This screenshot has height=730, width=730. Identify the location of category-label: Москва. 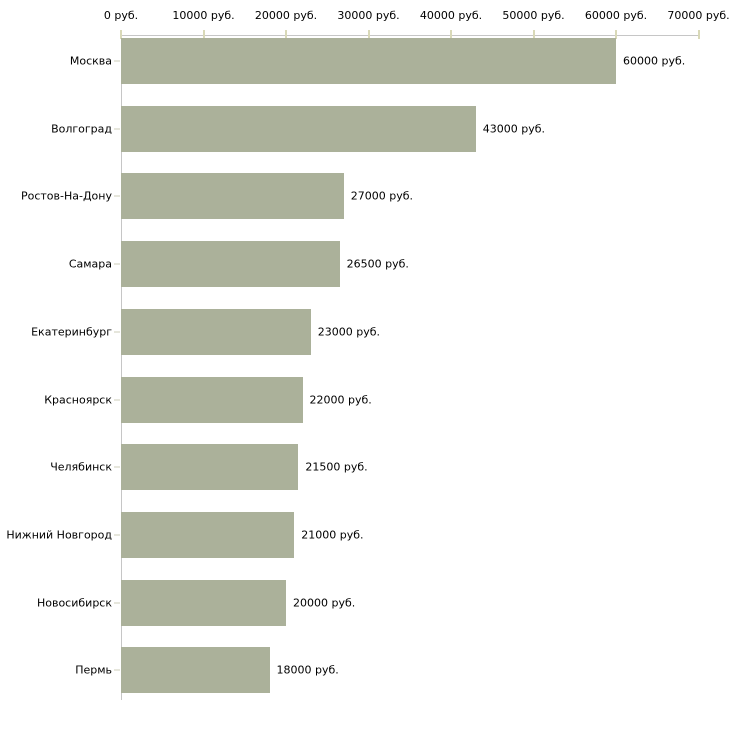
(90, 61).